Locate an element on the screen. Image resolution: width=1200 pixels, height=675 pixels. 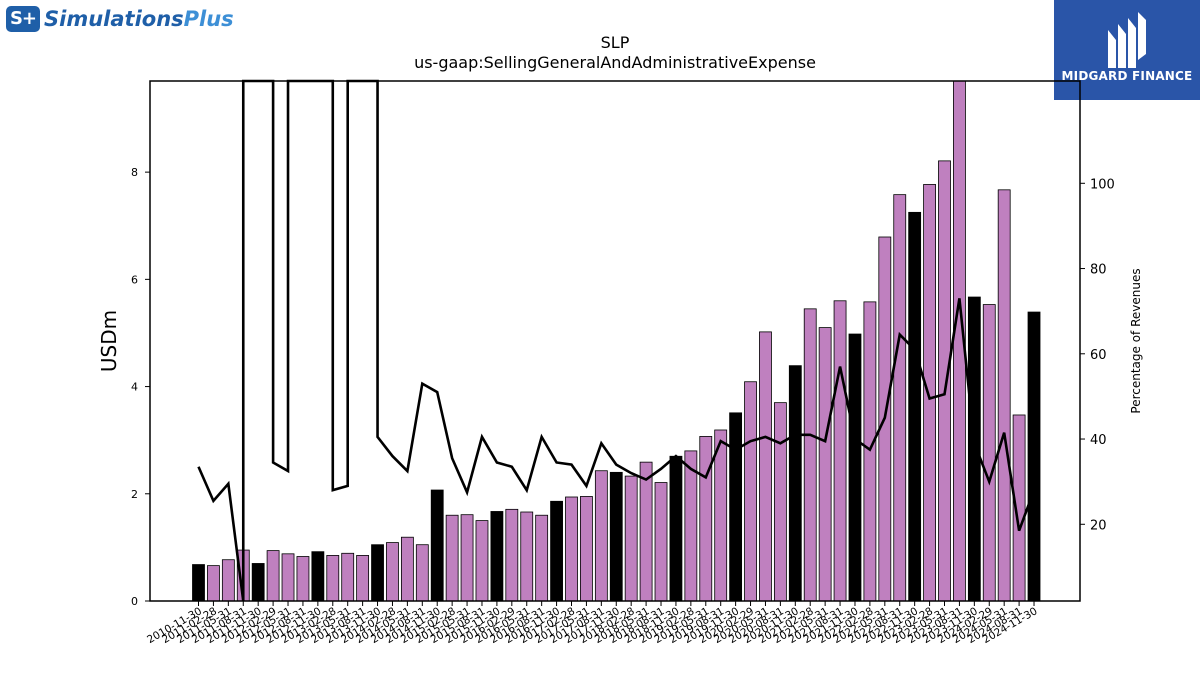
simulations-plus-logo: S+ SimulationsPlus is located at coordinates (120, 19).